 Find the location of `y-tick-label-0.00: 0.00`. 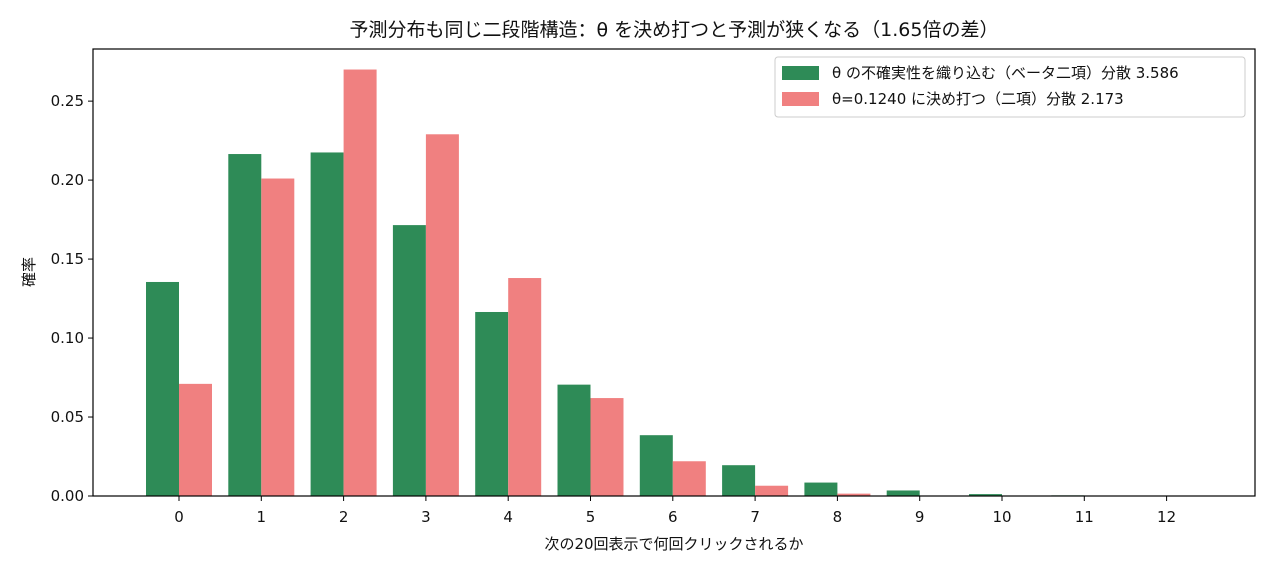

y-tick-label-0.00: 0.00 is located at coordinates (67, 496).